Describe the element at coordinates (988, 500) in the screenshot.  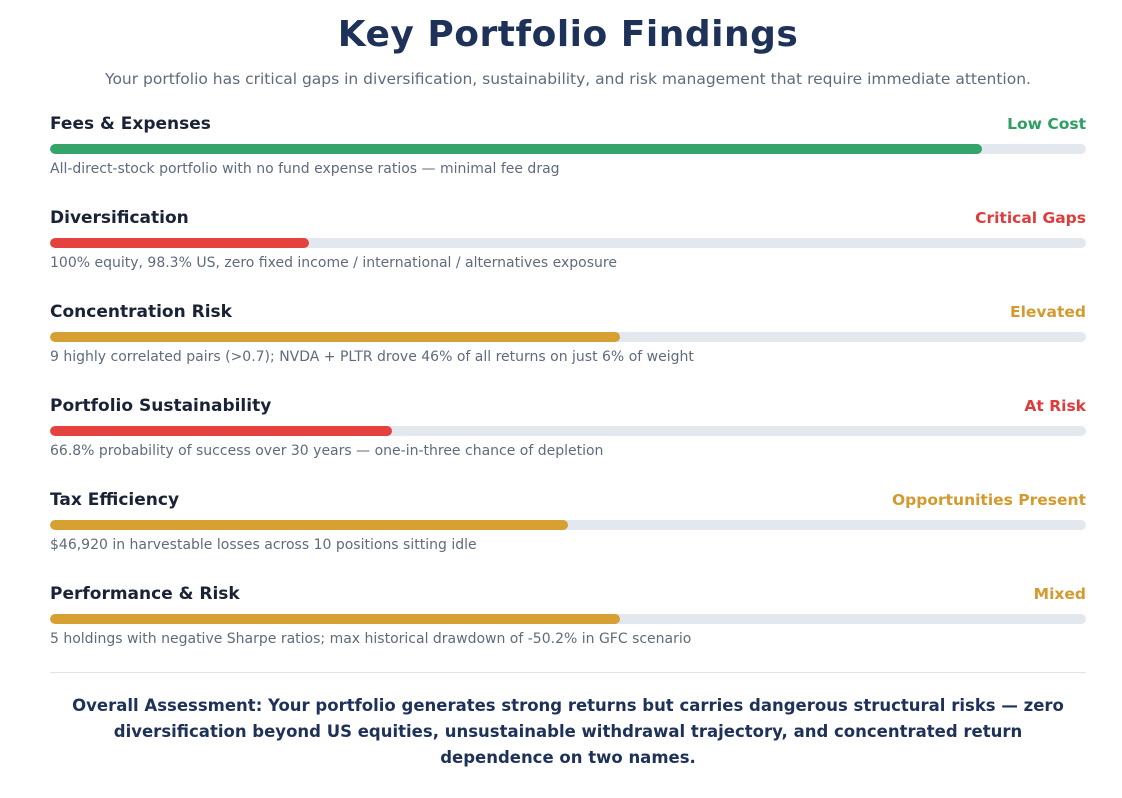
I see `finding-status-badge: Opportunities Present` at that location.